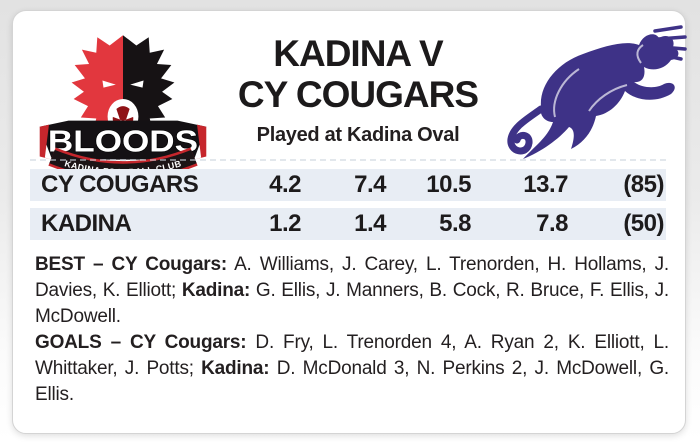  Describe the element at coordinates (358, 53) in the screenshot. I see `match-title-line1: KADINA V` at that location.